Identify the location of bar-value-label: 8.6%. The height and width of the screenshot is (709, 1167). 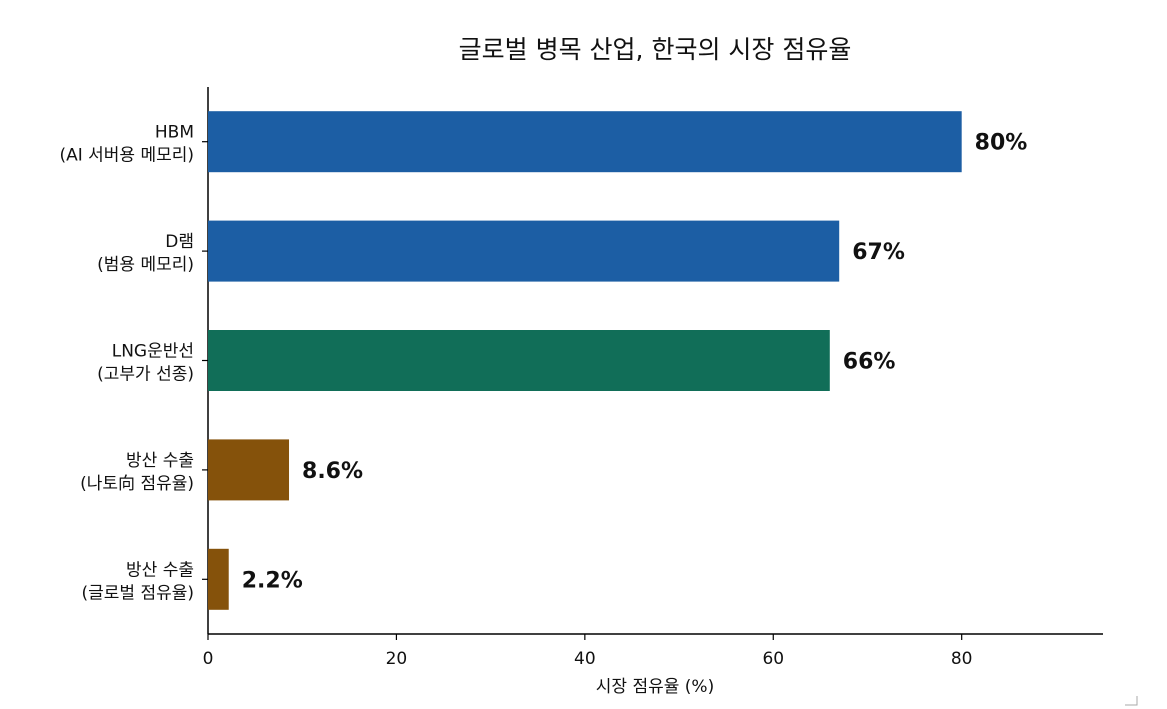
(332, 471).